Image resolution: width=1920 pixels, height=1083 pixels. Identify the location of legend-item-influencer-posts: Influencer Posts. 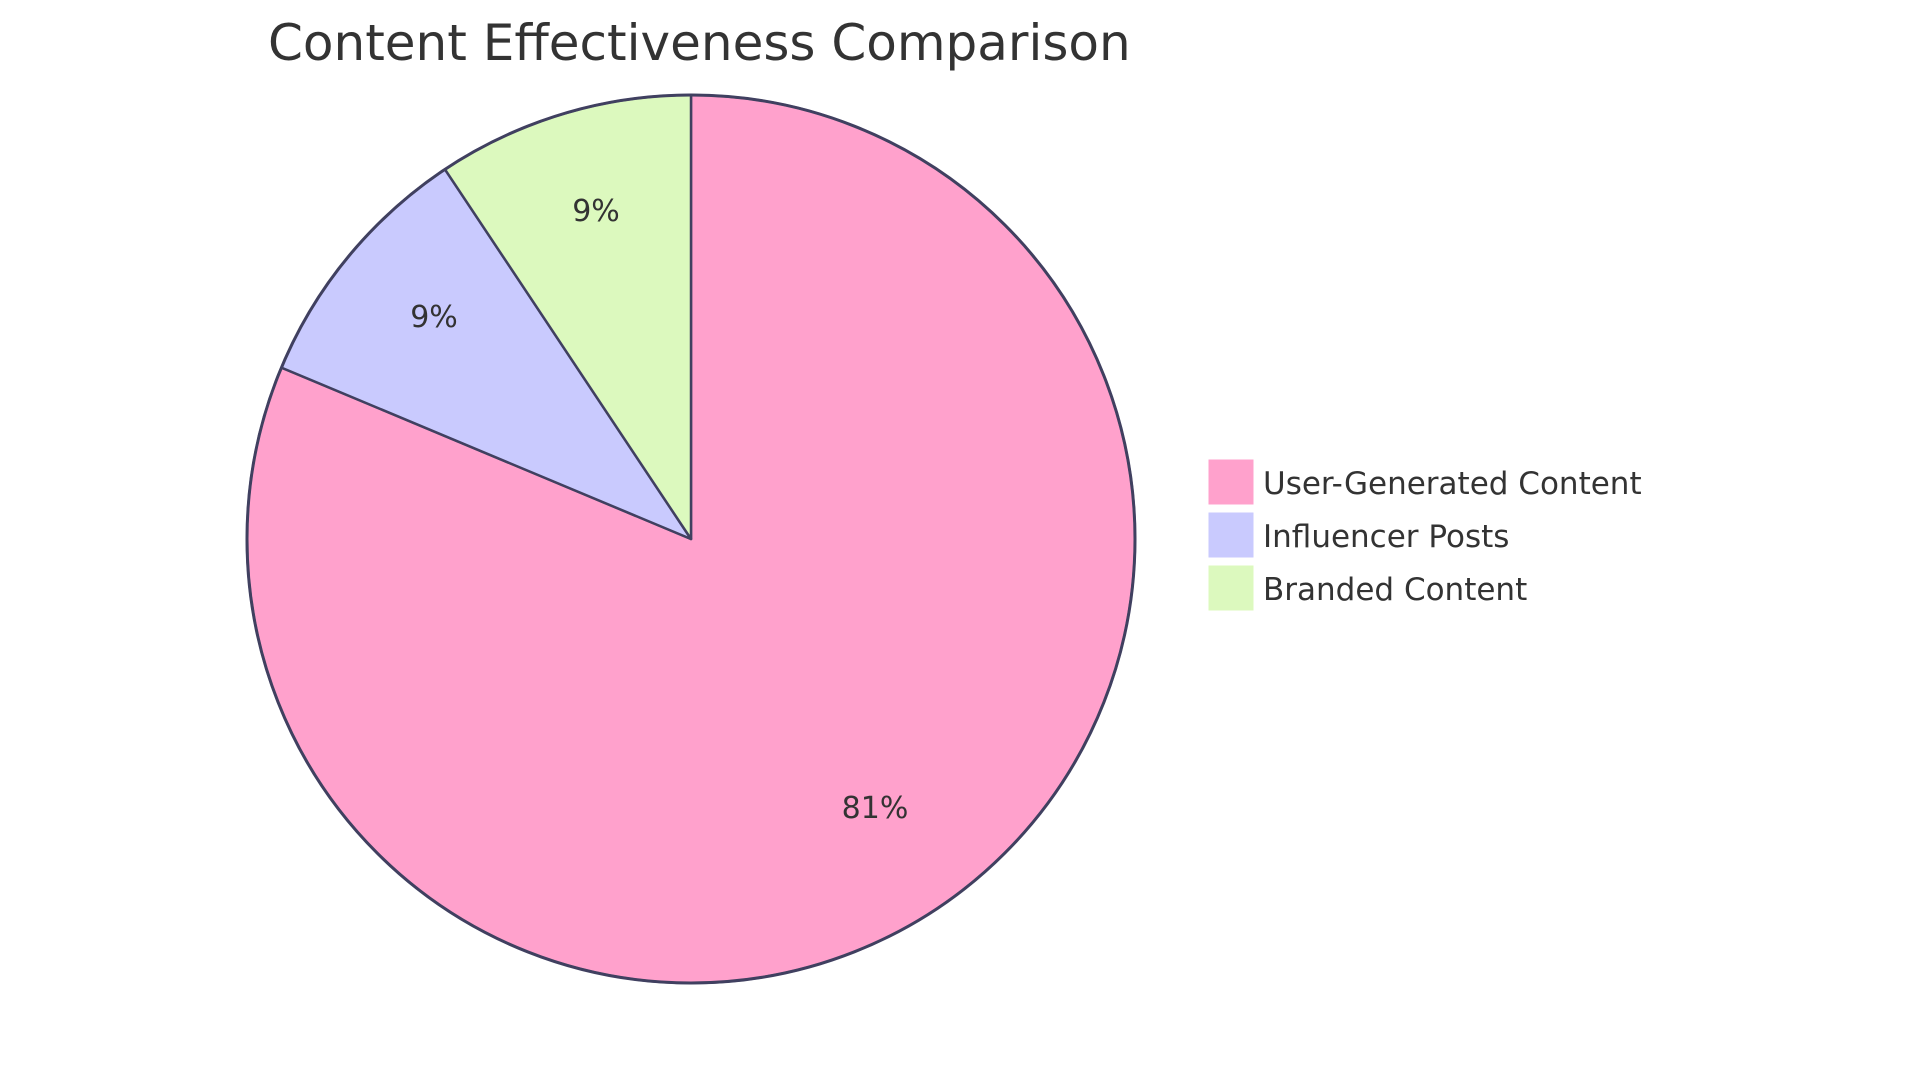
(1358, 535).